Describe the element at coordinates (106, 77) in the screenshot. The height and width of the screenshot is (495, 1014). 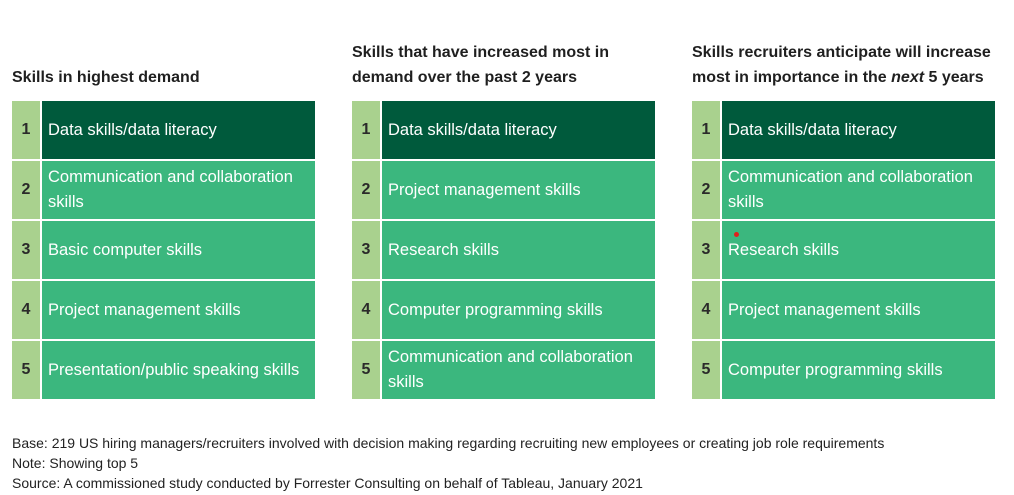
I see `panel-title-part: Skills in highest demand` at that location.